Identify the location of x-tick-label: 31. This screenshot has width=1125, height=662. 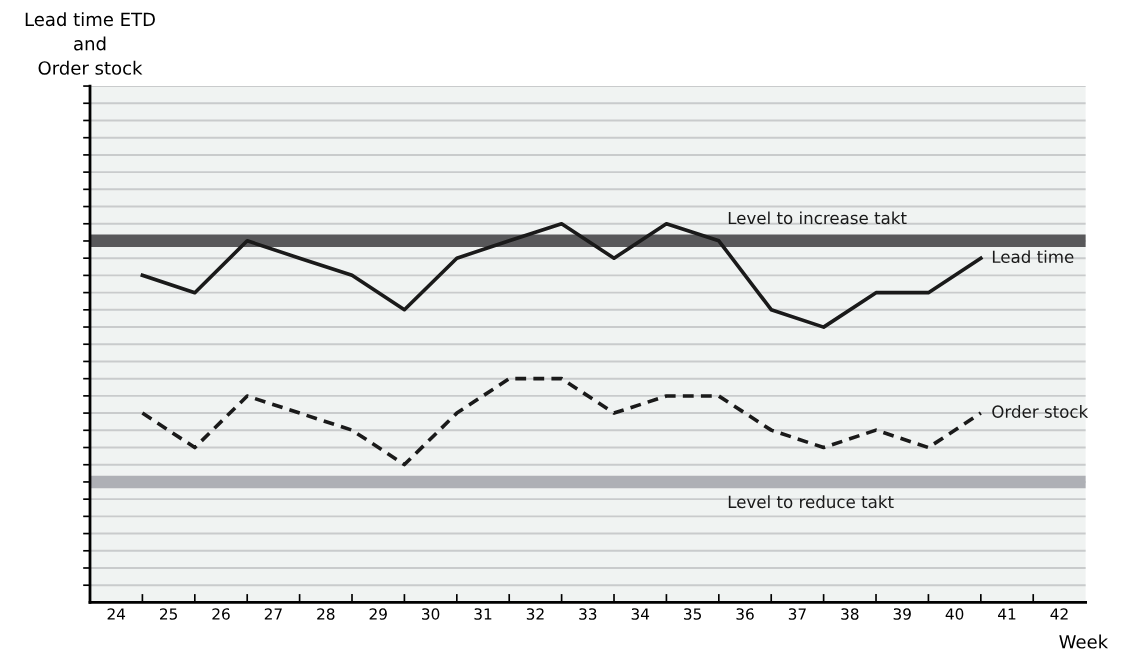
(483, 614).